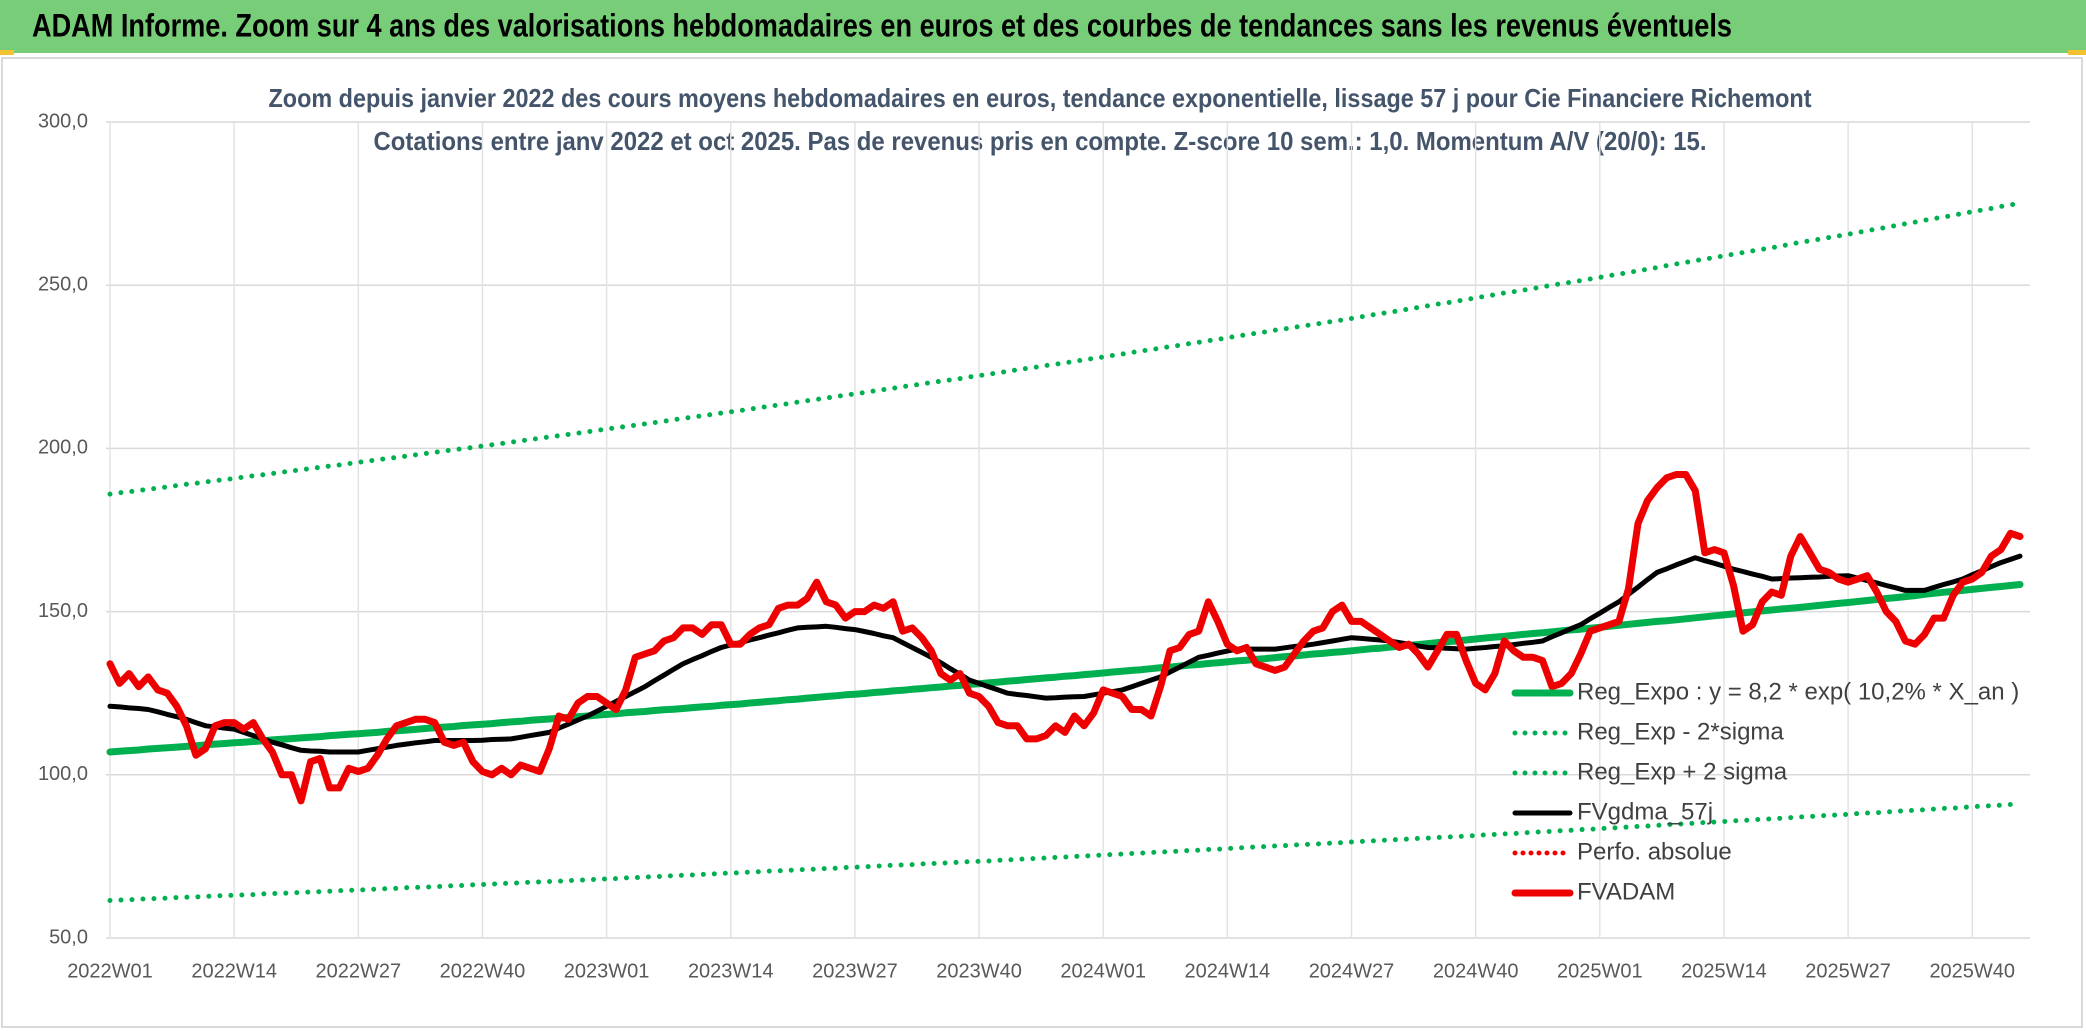 This screenshot has width=2086, height=1031. What do you see at coordinates (1645, 811) in the screenshot?
I see `legend-label: FVgdma_57j` at bounding box center [1645, 811].